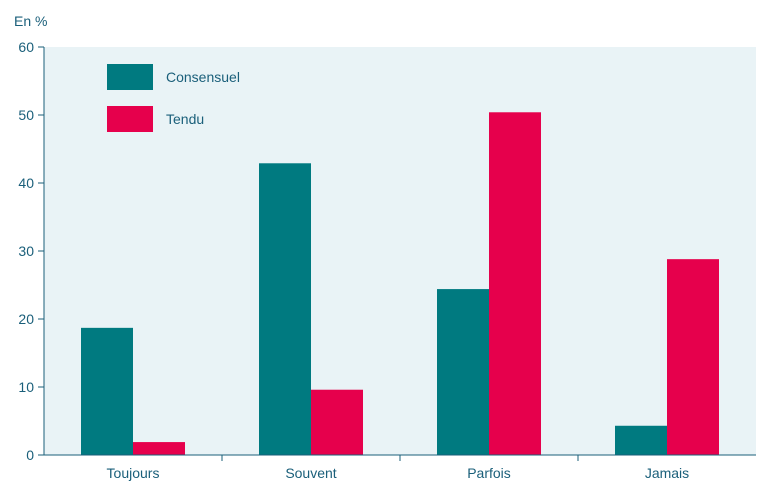 The height and width of the screenshot is (483, 761). Describe the element at coordinates (130, 77) in the screenshot. I see `legend-swatch-consensuel` at that location.